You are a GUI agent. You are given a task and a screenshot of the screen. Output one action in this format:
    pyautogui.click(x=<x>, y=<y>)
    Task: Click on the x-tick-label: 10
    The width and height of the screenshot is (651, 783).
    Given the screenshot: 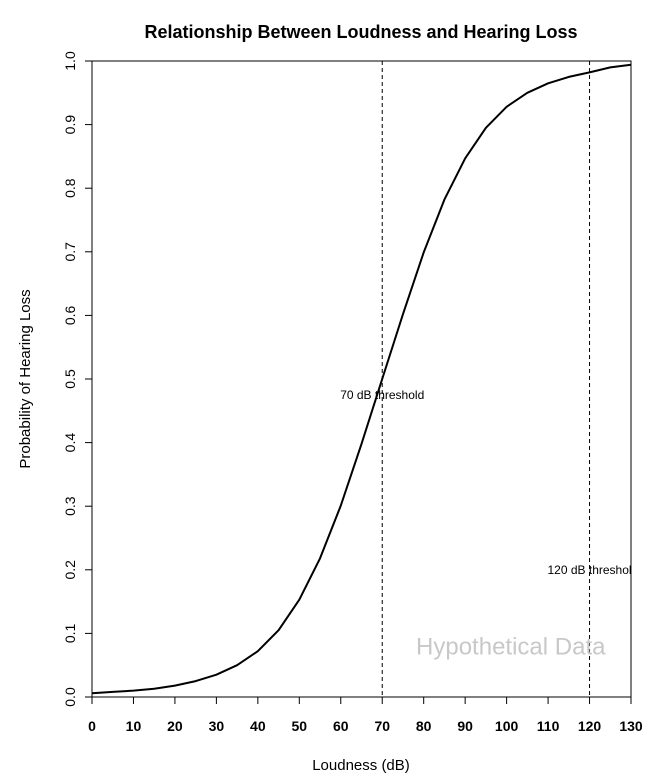 What is the action you would take?
    pyautogui.click(x=134, y=726)
    